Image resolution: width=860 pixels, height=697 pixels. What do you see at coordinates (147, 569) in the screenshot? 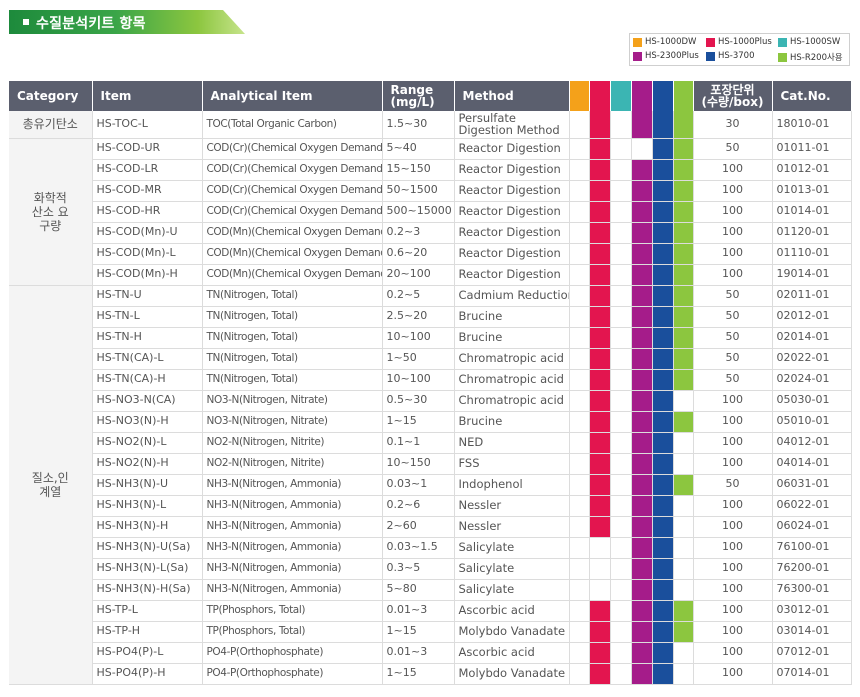
I see `item-cell: HS-NH3(N)-L(Sa)` at bounding box center [147, 569].